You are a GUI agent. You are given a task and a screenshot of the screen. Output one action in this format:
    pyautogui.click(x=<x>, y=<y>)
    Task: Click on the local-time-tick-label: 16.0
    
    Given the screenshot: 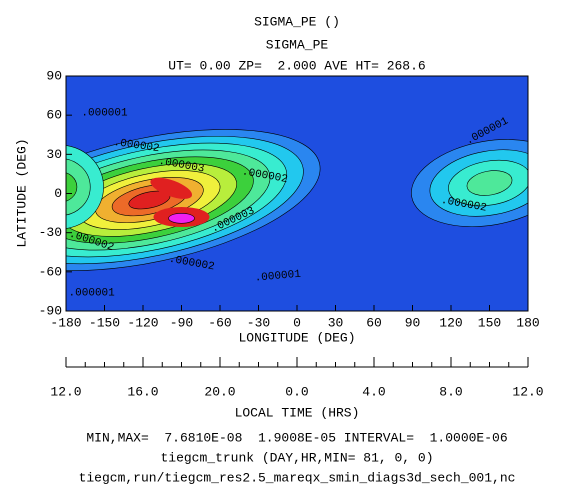 What is the action you would take?
    pyautogui.click(x=142, y=391)
    